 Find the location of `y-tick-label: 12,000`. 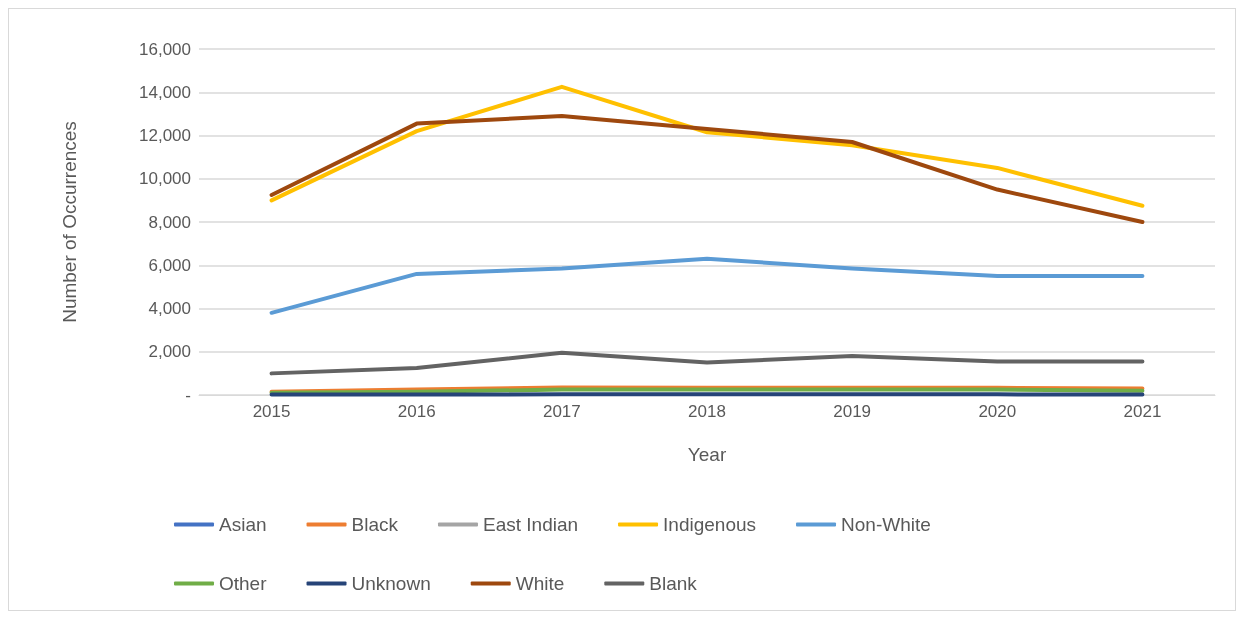

y-tick-label: 12,000 is located at coordinates (165, 135).